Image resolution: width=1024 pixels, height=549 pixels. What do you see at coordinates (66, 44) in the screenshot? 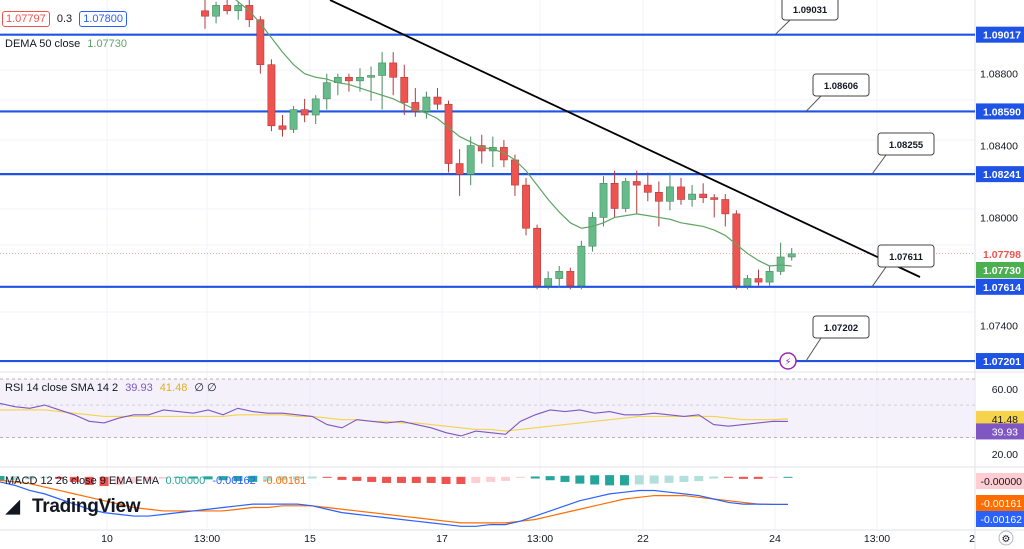
I see `dema-legend: DEMA 50 close 1.07730` at bounding box center [66, 44].